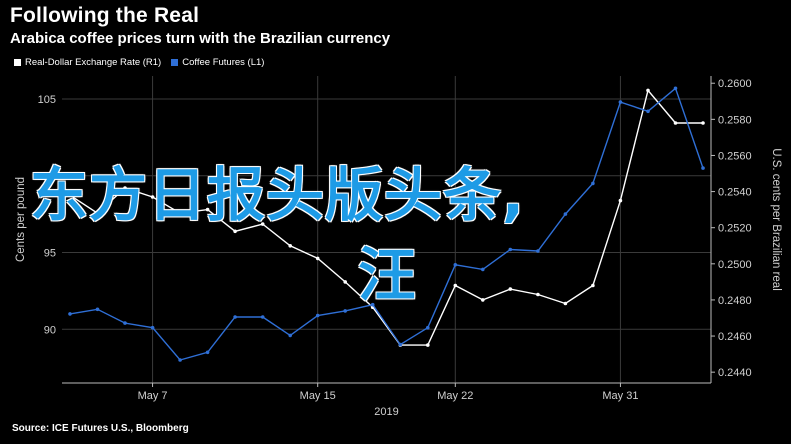 The height and width of the screenshot is (444, 791). What do you see at coordinates (47, 177) in the screenshot?
I see `left-tick-label: 100` at bounding box center [47, 177].